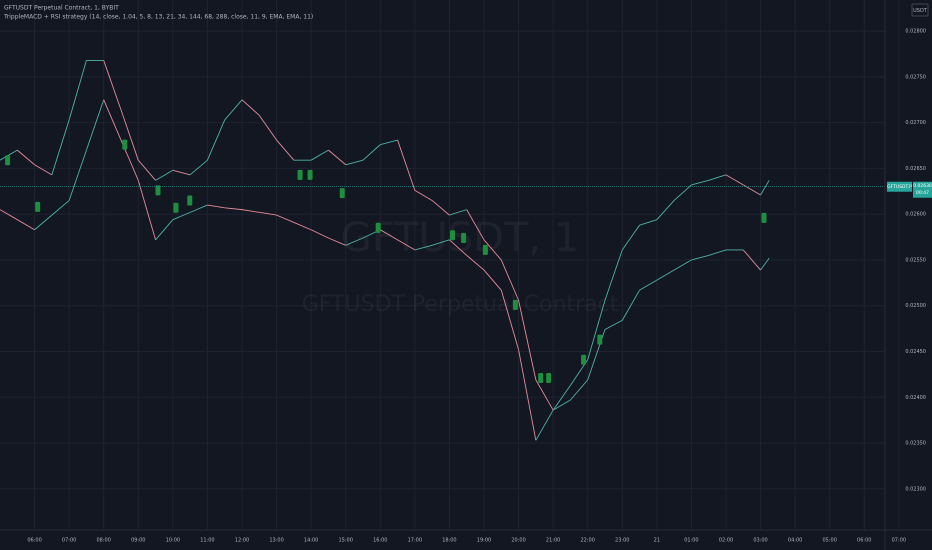  I want to click on x-tick-label: 07:00, so click(899, 541).